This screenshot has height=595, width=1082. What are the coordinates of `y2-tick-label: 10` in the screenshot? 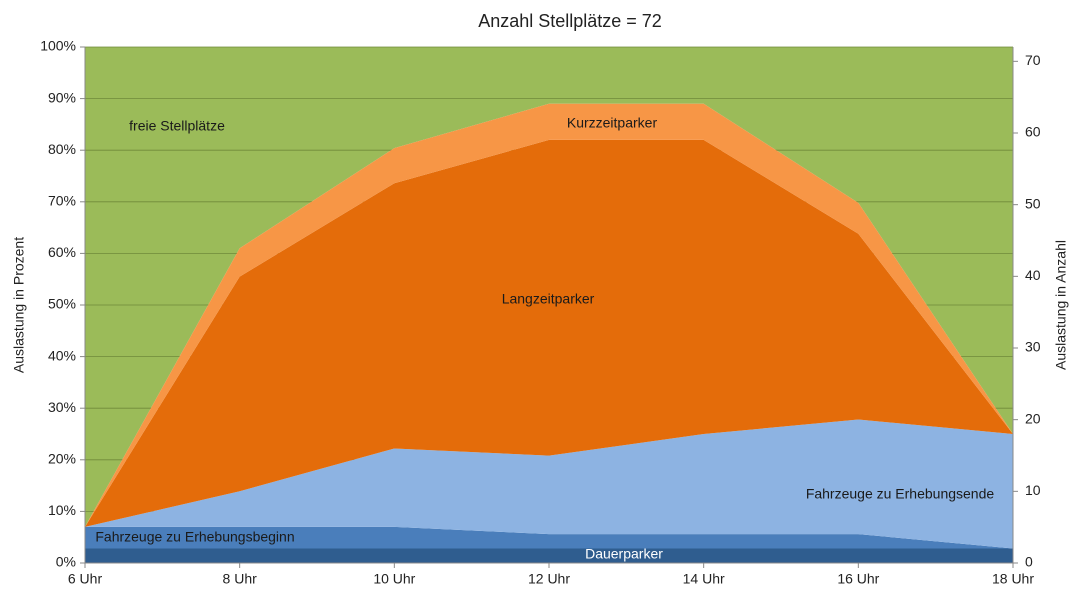 It's located at (1033, 490).